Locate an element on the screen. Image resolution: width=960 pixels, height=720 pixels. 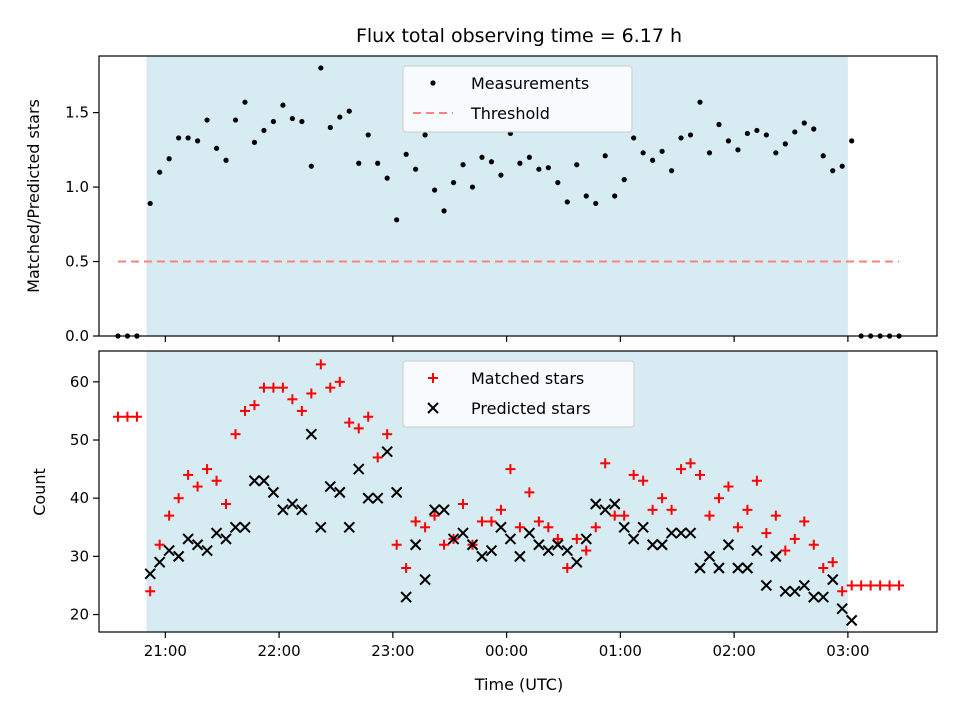
x-tick-label: 02:00 is located at coordinates (734, 651).